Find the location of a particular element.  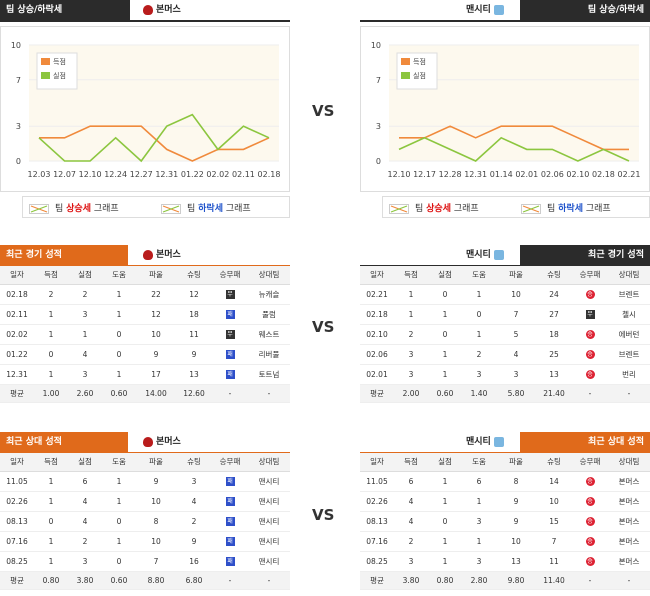

table-row: 11.05 1 6 1 9 3 패 맨시티 is located at coordinates (145, 481).